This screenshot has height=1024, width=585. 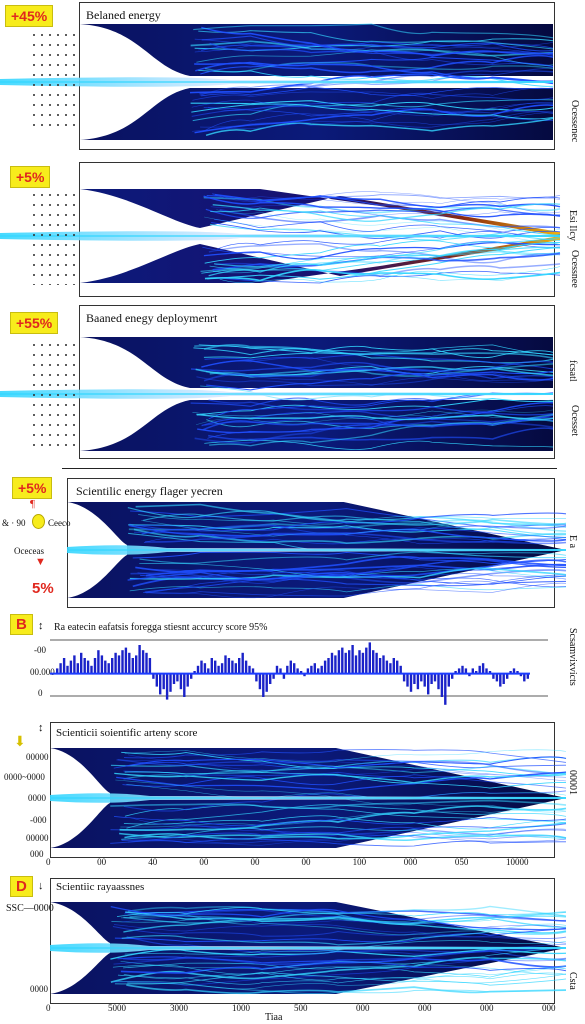 What do you see at coordinates (179, 1008) in the screenshot?
I see `x-tick-label: 3000` at bounding box center [179, 1008].